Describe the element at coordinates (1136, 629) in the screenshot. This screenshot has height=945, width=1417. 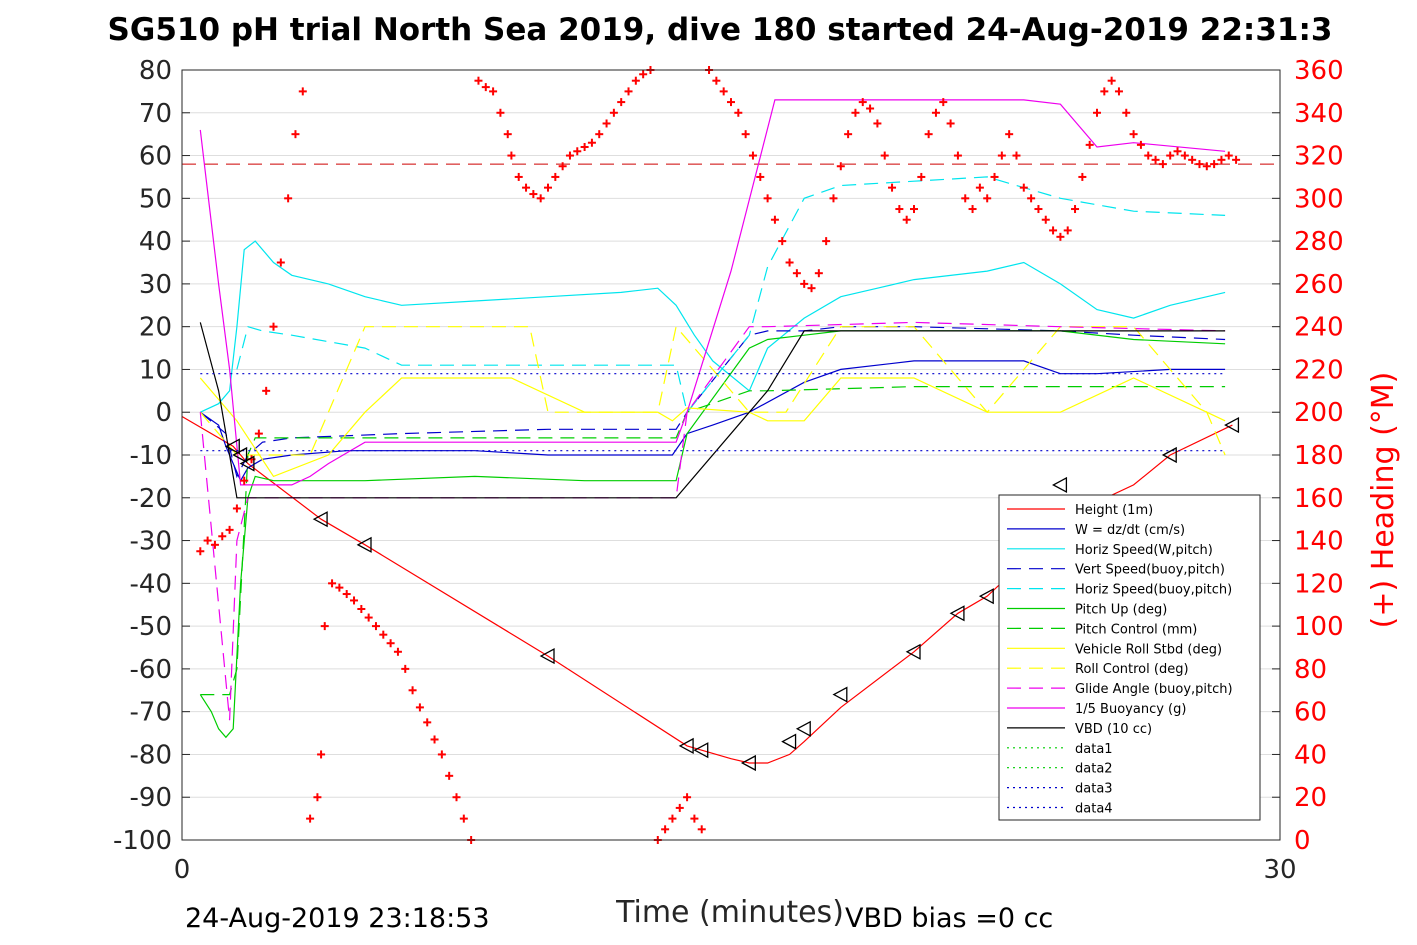
I see `legend-entry-6: Pitch Control (mm)` at that location.